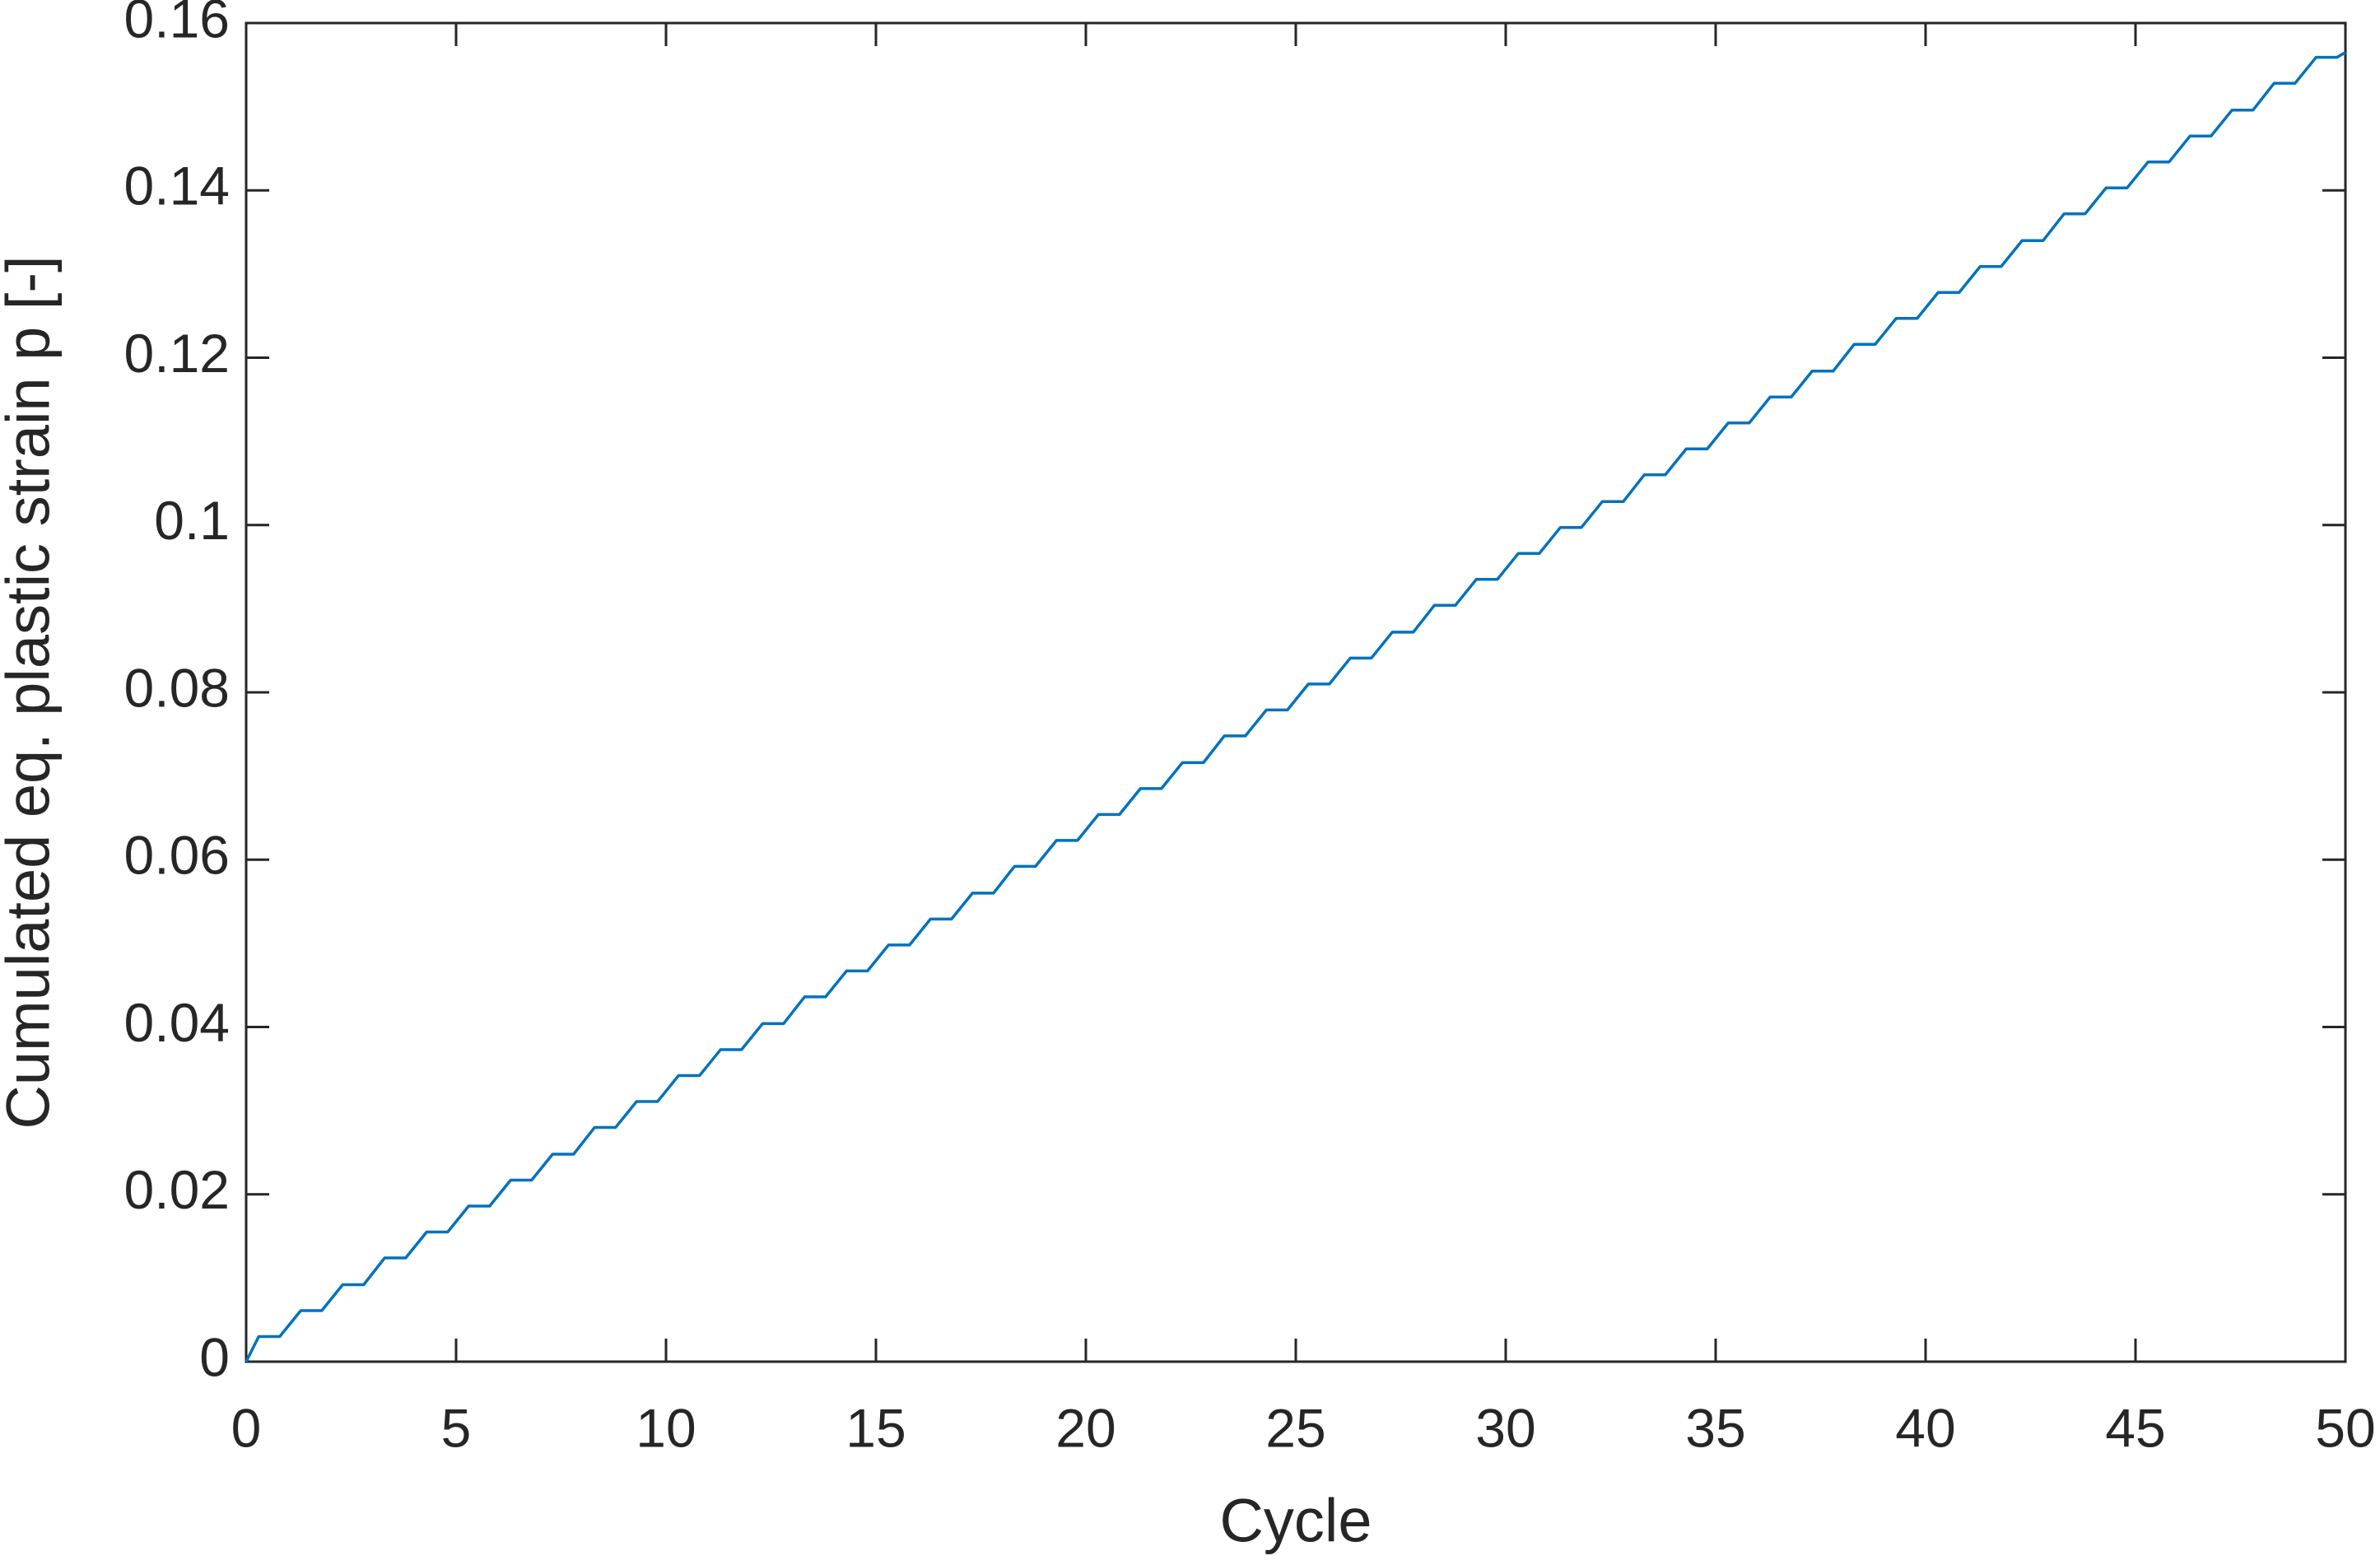  What do you see at coordinates (177, 855) in the screenshot?
I see `y-tick-label: 0.06` at bounding box center [177, 855].